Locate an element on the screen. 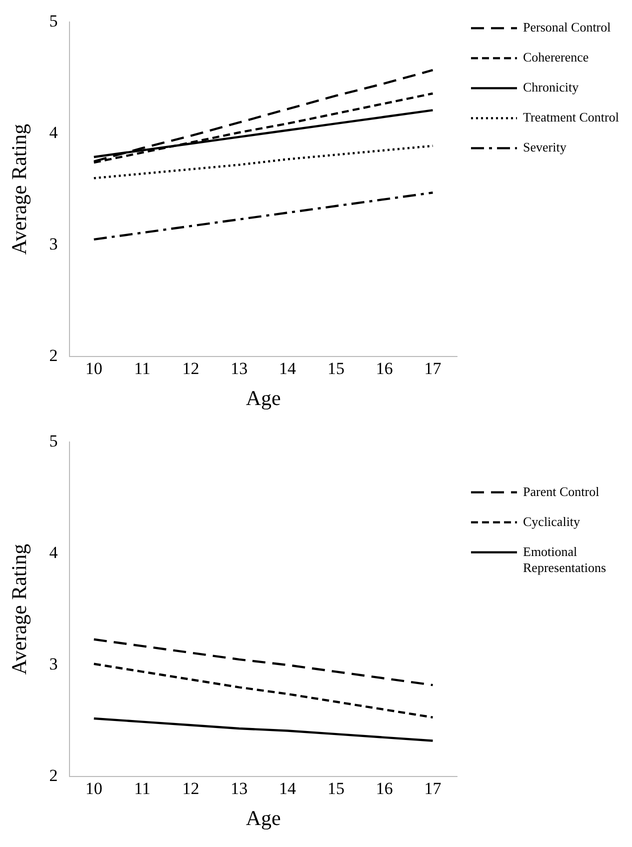  legend-label: Cohererence is located at coordinates (556, 57).